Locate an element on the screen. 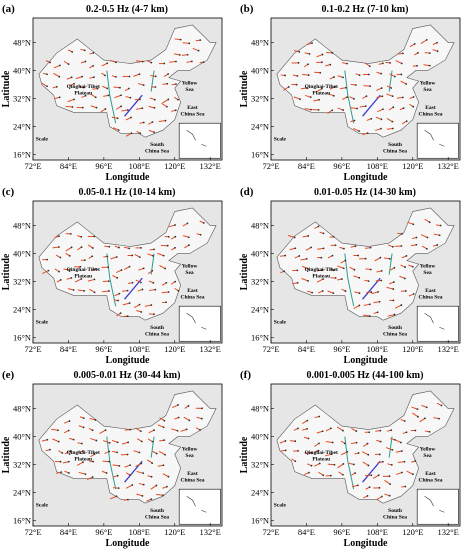 The height and width of the screenshot is (555, 475). map-label: Qinghai-Tibet is located at coordinates (321, 270).